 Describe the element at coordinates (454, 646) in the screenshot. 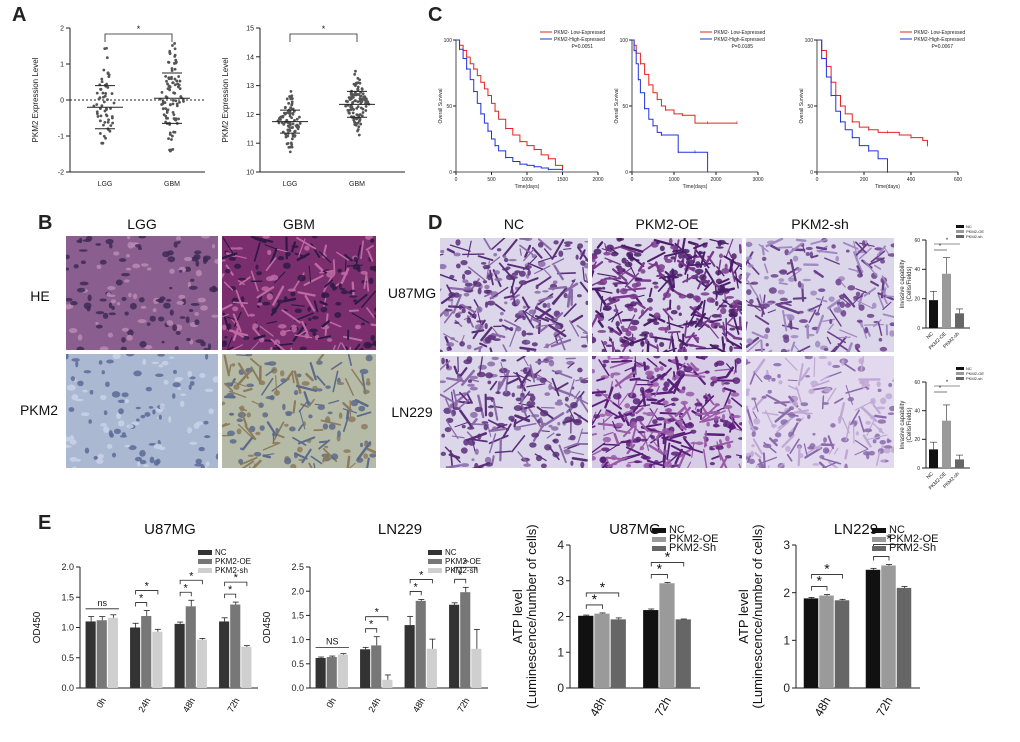

I see `E2-bar` at that location.